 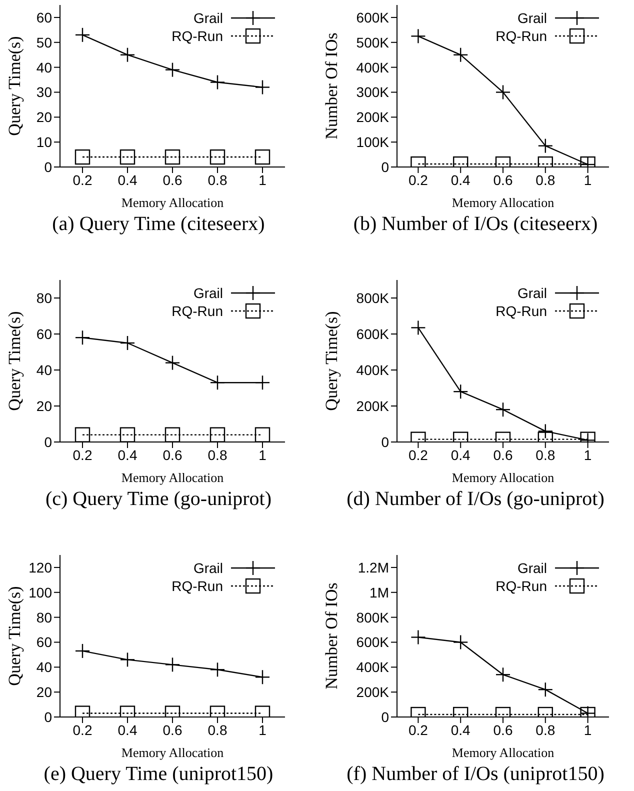 I want to click on y-tick-label: 30, so click(x=44, y=92).